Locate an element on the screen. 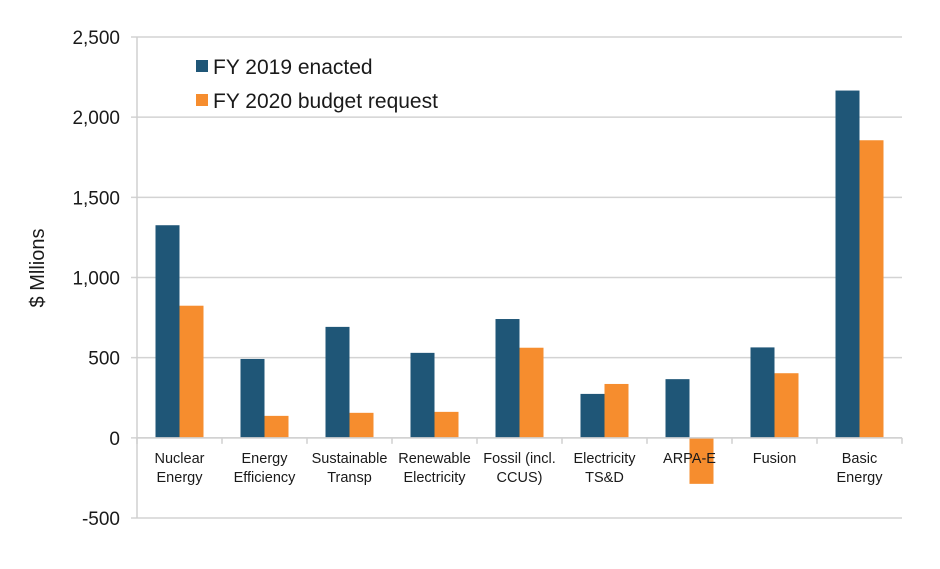  y-axis-title: $ Mllions is located at coordinates (38, 268).